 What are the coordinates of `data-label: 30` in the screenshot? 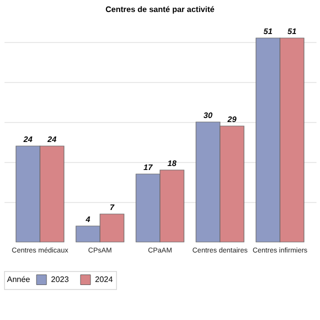 It's located at (208, 115).